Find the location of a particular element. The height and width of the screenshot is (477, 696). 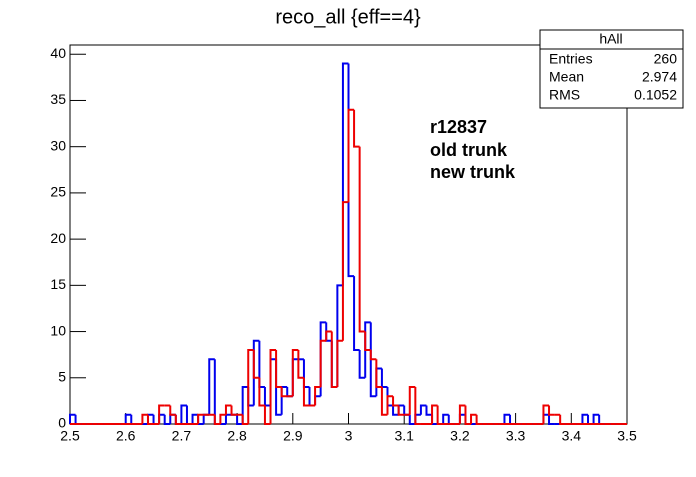

y-tick-label: 30 is located at coordinates (58, 145).